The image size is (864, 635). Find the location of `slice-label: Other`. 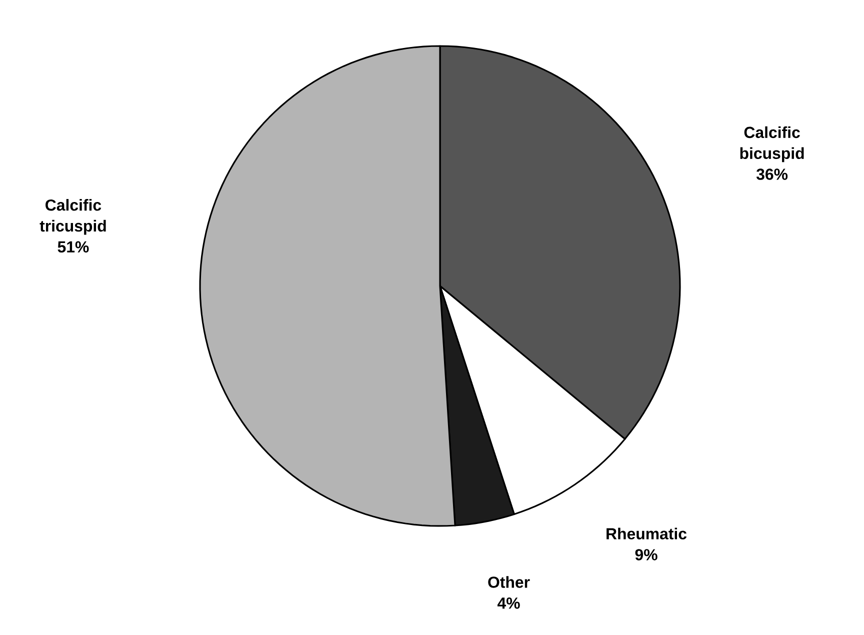

slice-label: Other is located at coordinates (509, 582).